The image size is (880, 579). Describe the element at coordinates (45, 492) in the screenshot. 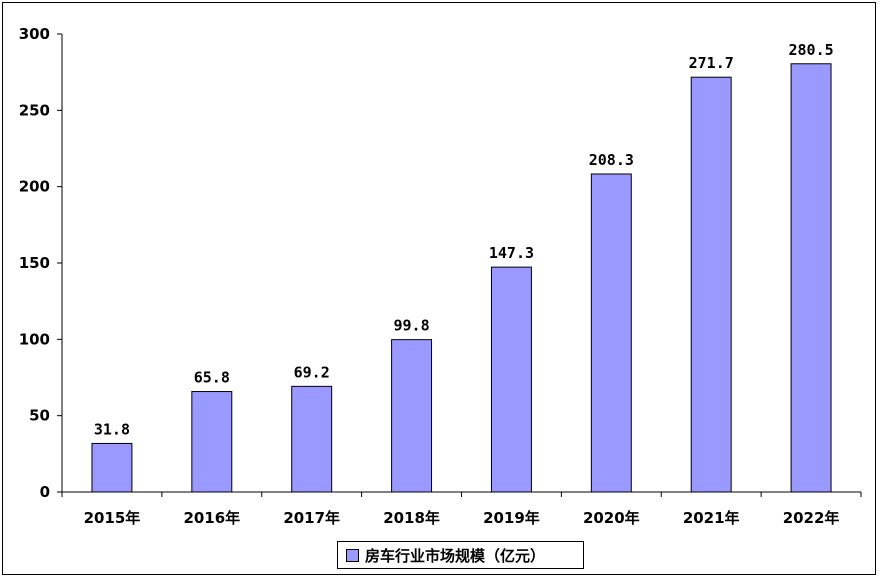

I see `y-tick-label: 0` at that location.